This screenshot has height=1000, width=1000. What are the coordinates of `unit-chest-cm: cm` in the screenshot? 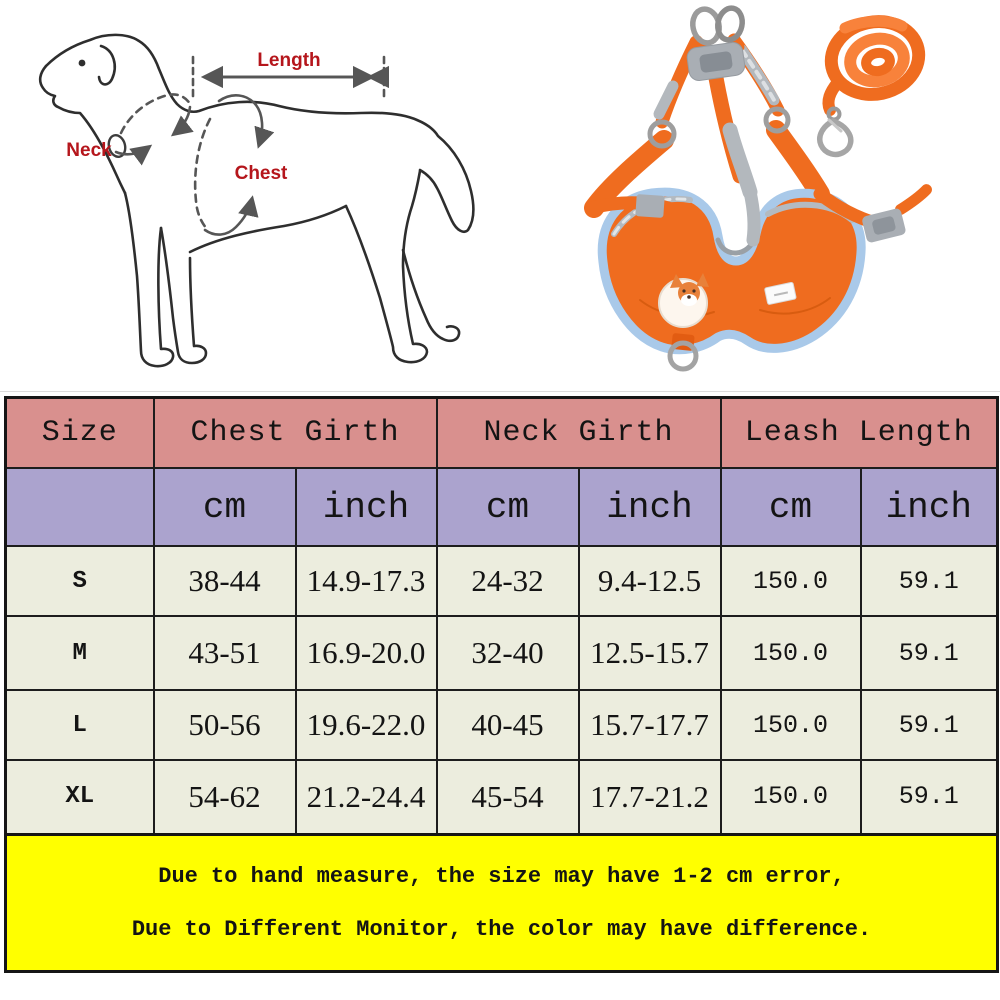 It's located at (224, 507).